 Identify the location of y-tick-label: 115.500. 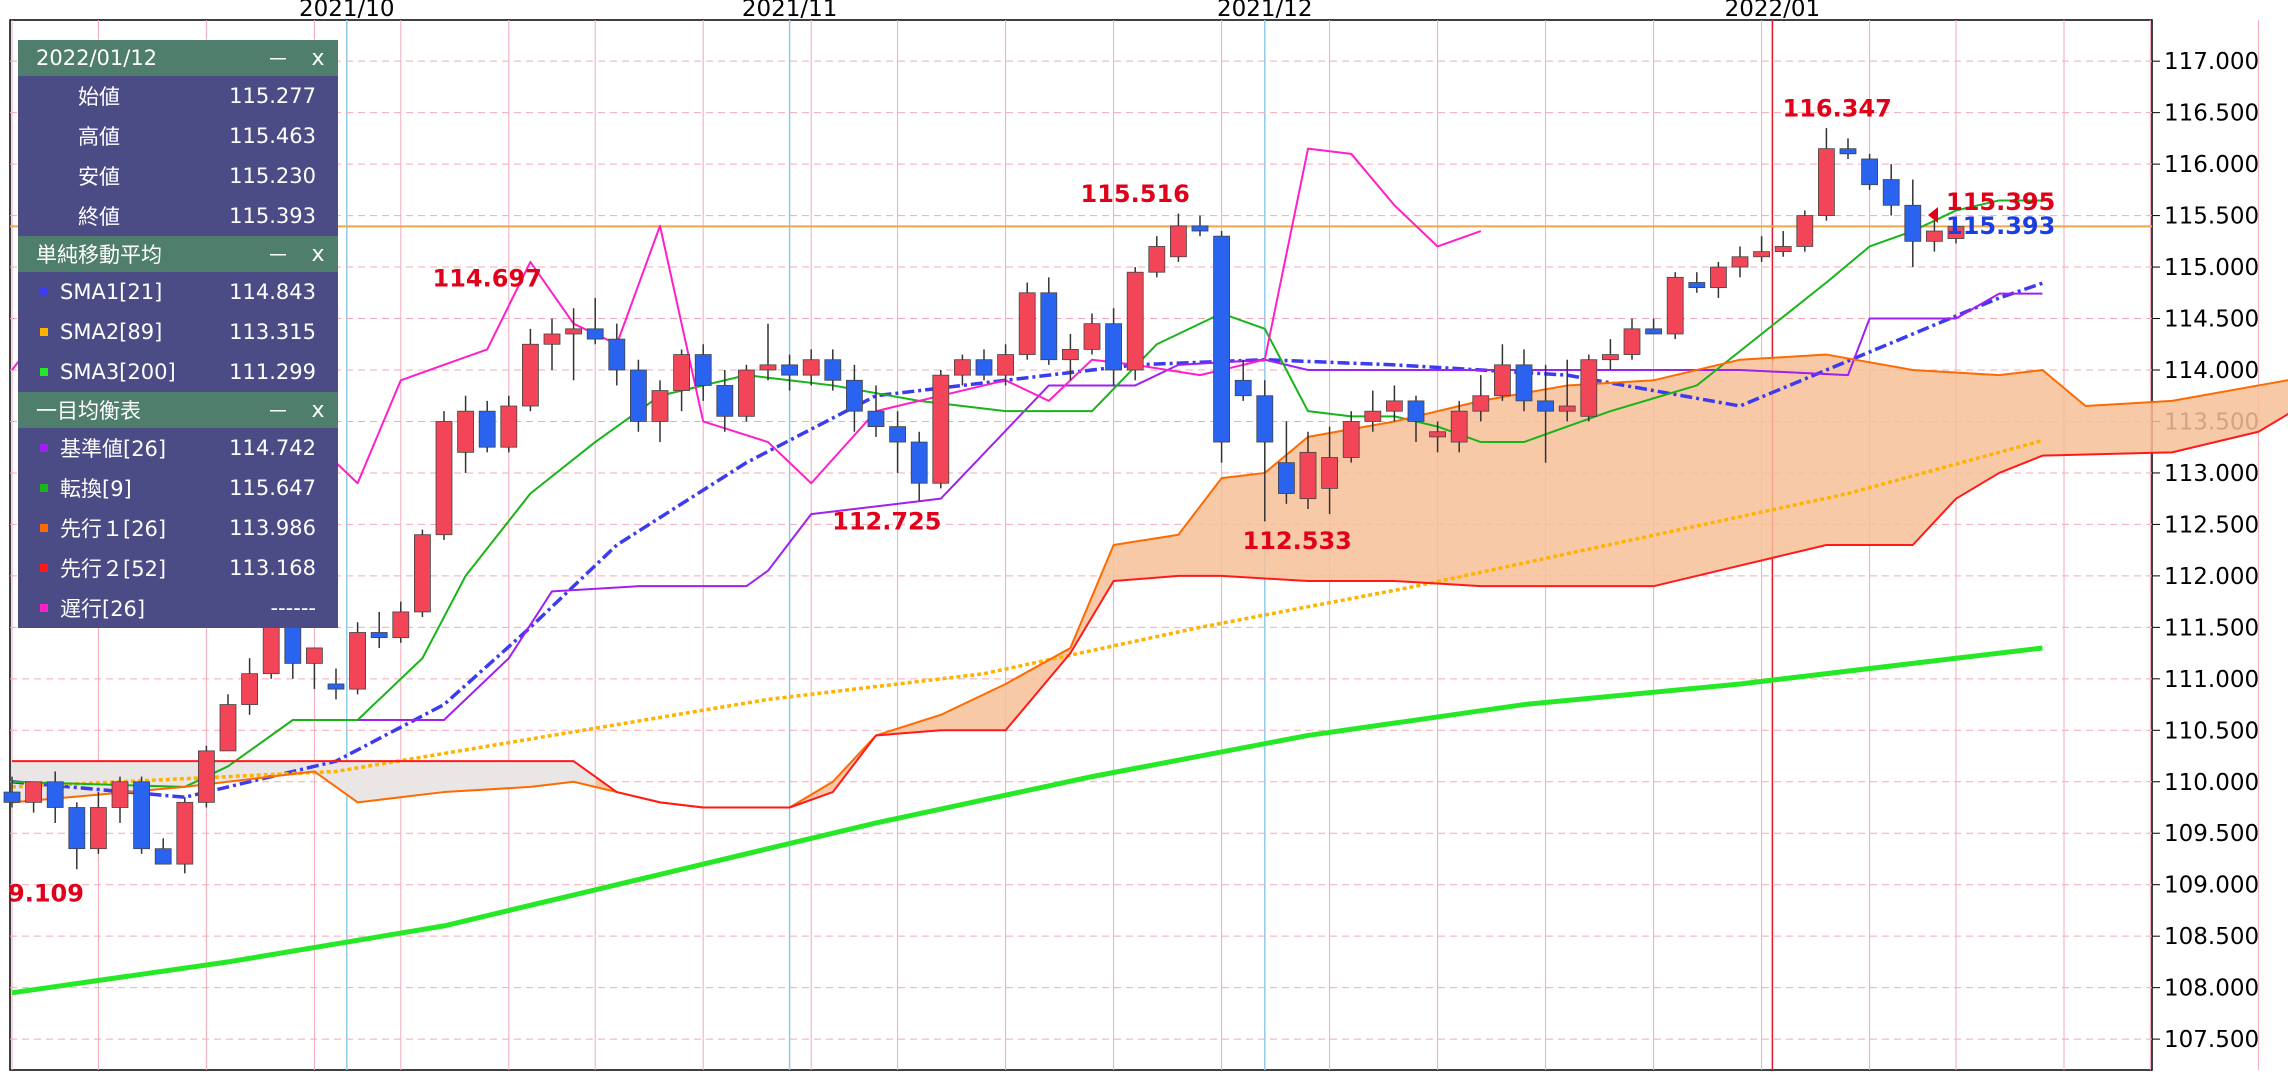
(2211, 217).